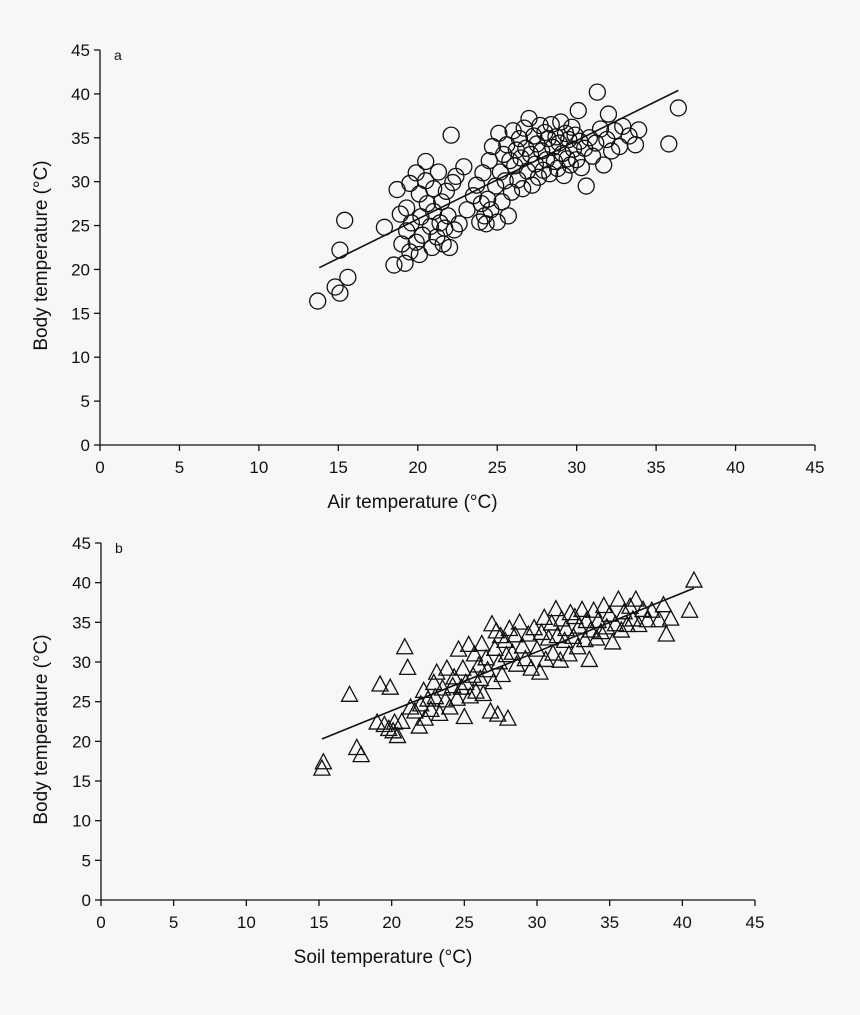 Image resolution: width=860 pixels, height=1015 pixels. What do you see at coordinates (86, 860) in the screenshot?
I see `y-tick-label-b: 5` at bounding box center [86, 860].